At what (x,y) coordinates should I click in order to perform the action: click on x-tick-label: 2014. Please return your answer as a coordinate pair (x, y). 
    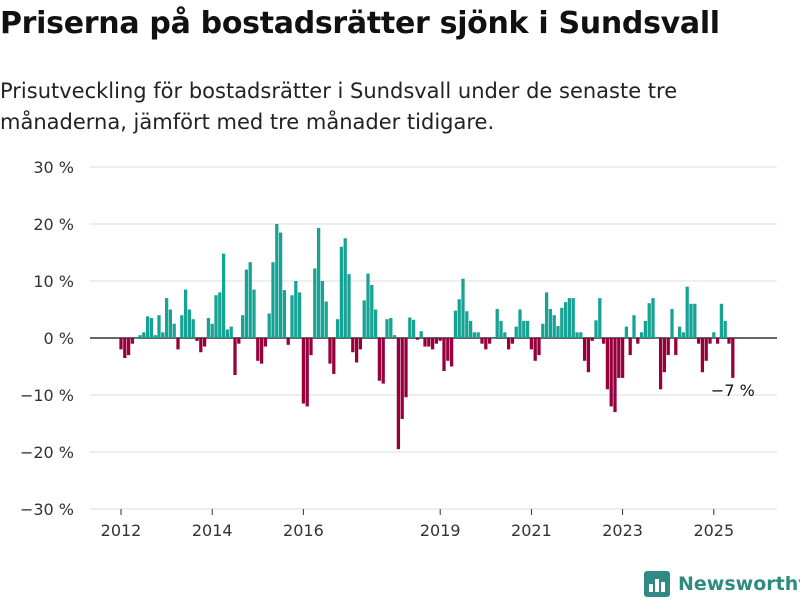
    Looking at the image, I should click on (212, 530).